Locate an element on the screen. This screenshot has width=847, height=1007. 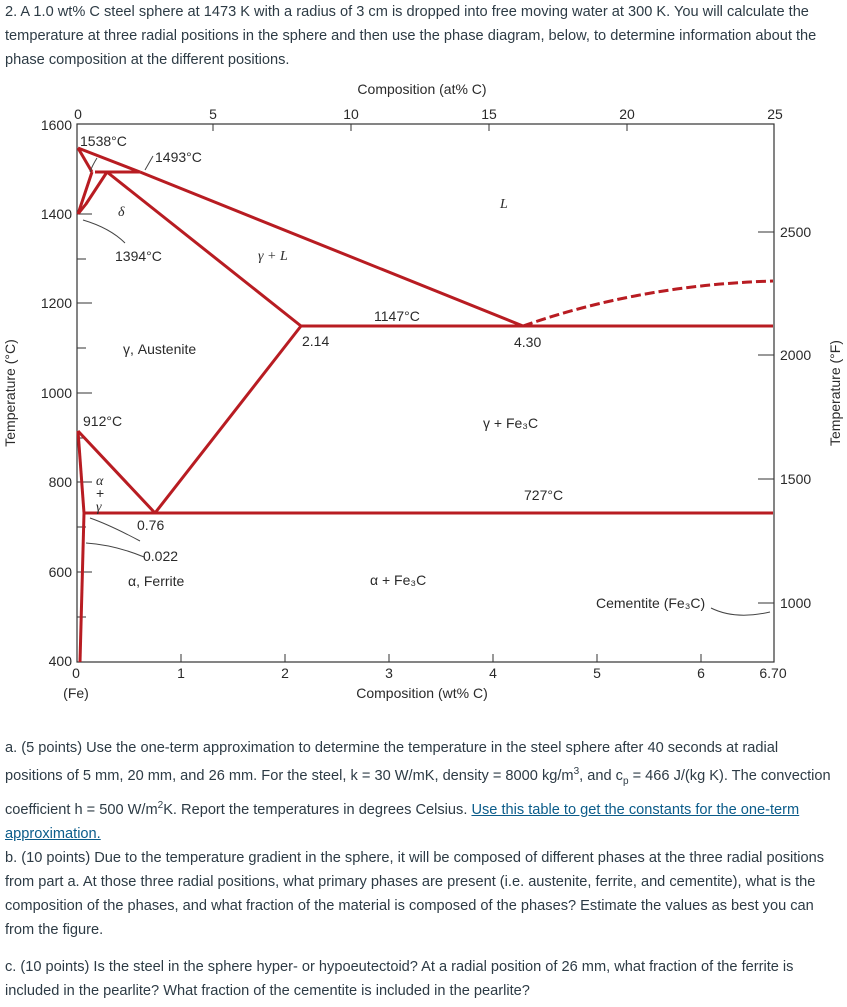
top-tick-15: 15 is located at coordinates (489, 114).